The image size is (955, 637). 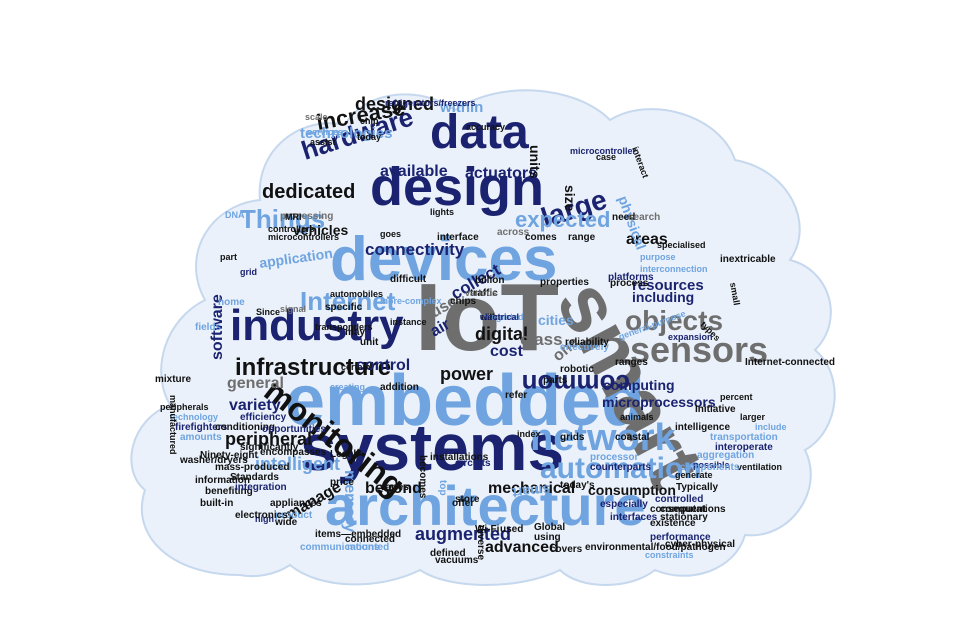 What do you see at coordinates (303, 237) in the screenshot?
I see `cloud-word: microcontrollers` at bounding box center [303, 237].